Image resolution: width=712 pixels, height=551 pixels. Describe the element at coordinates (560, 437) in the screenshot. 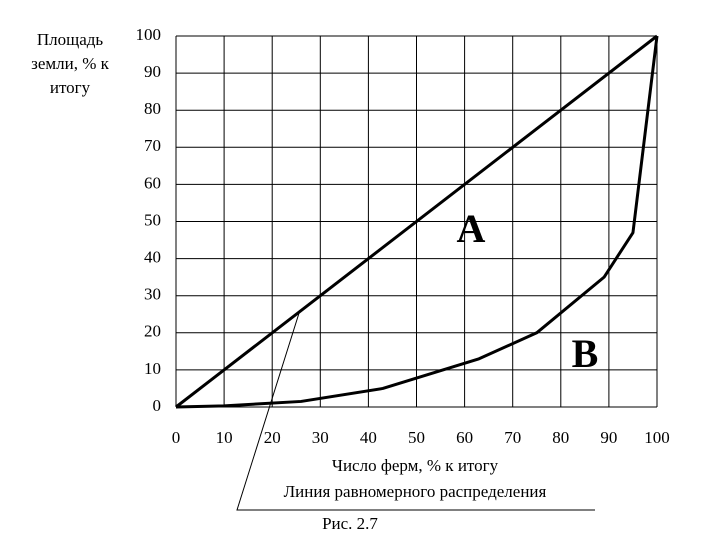

I see `x-tick-label: 80` at that location.